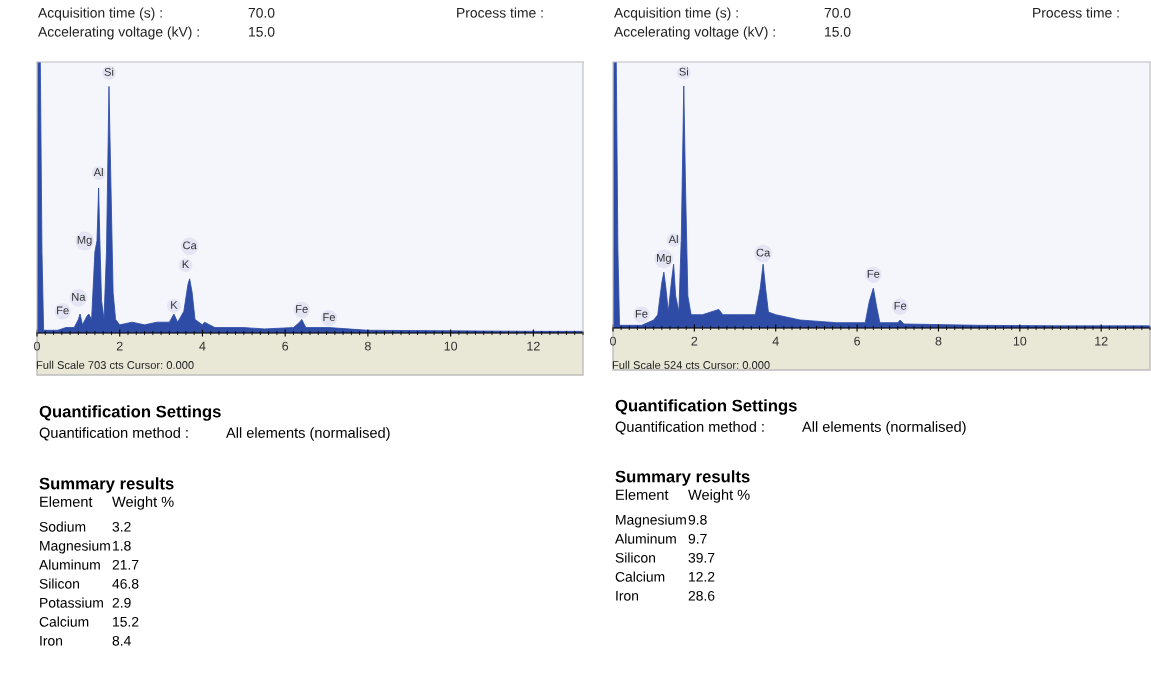  What do you see at coordinates (62, 526) in the screenshot?
I see `text: Sodium` at bounding box center [62, 526].